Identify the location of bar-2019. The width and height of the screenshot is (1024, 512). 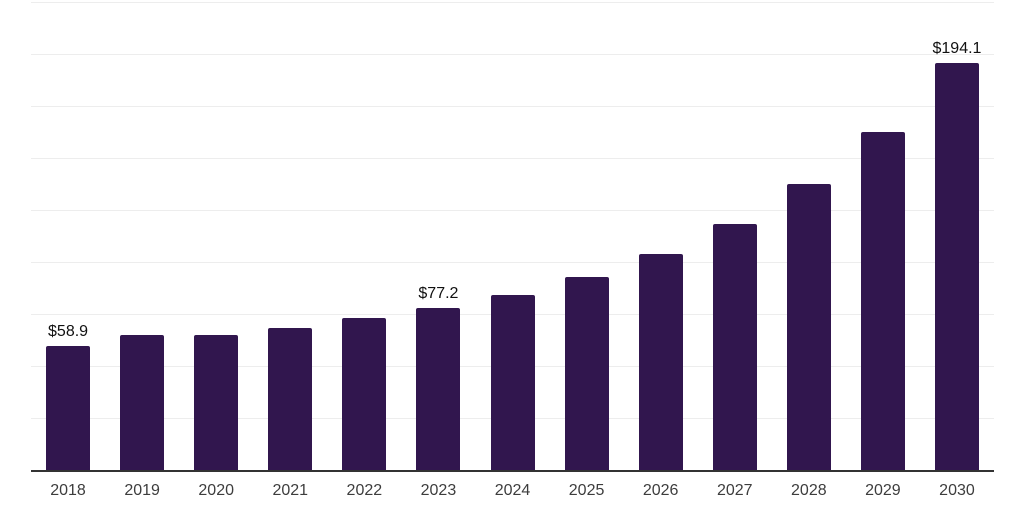
(142, 402).